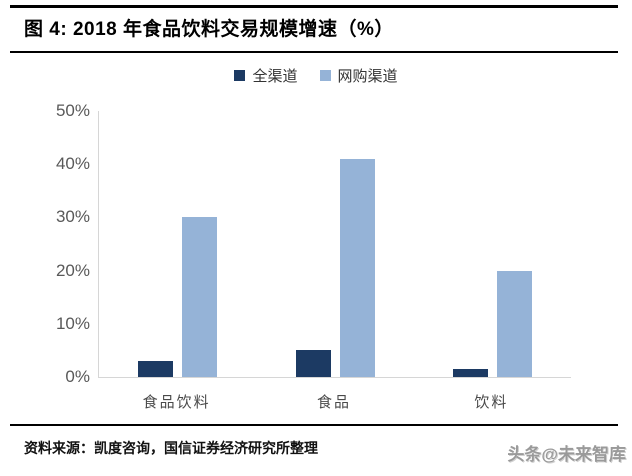 The image size is (632, 476). I want to click on top-rule, so click(314, 6).